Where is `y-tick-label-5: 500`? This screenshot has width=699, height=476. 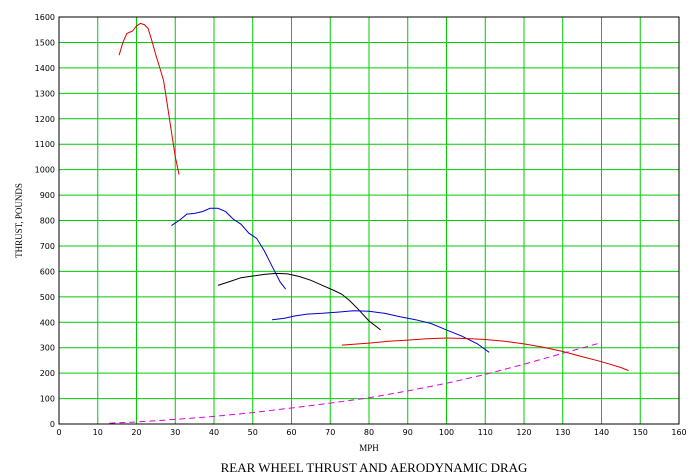 y-tick-label-5: 500 is located at coordinates (47, 297).